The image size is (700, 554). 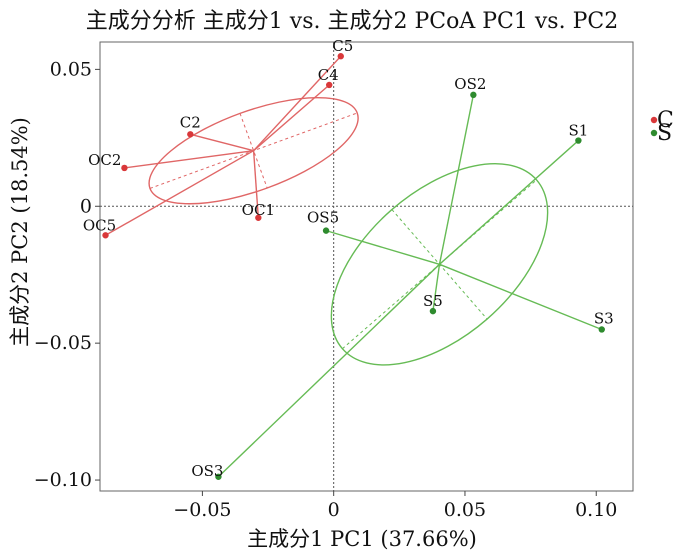 What do you see at coordinates (382, 247) in the screenshot?
I see `spoke-line-os5` at bounding box center [382, 247].